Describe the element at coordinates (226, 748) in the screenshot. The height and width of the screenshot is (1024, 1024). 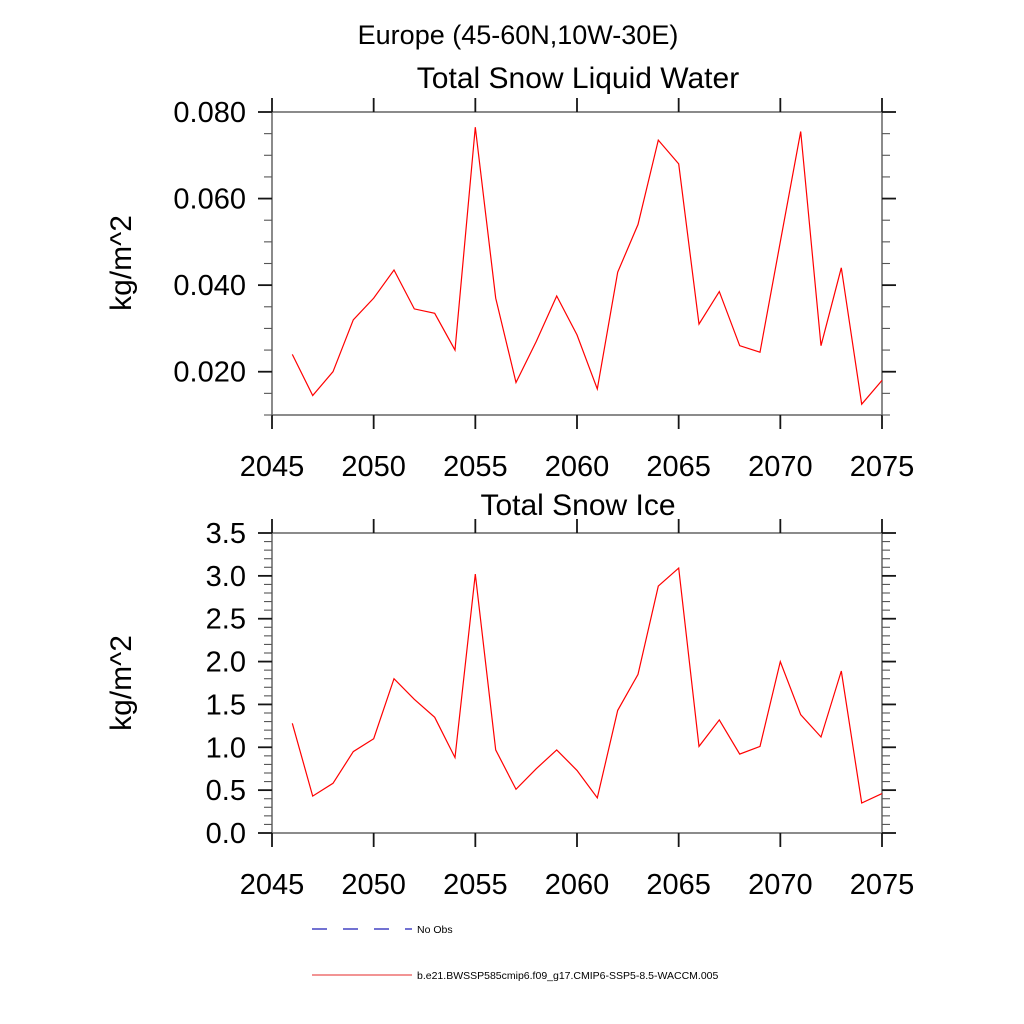
I see `y-tick-label: 1.0` at that location.